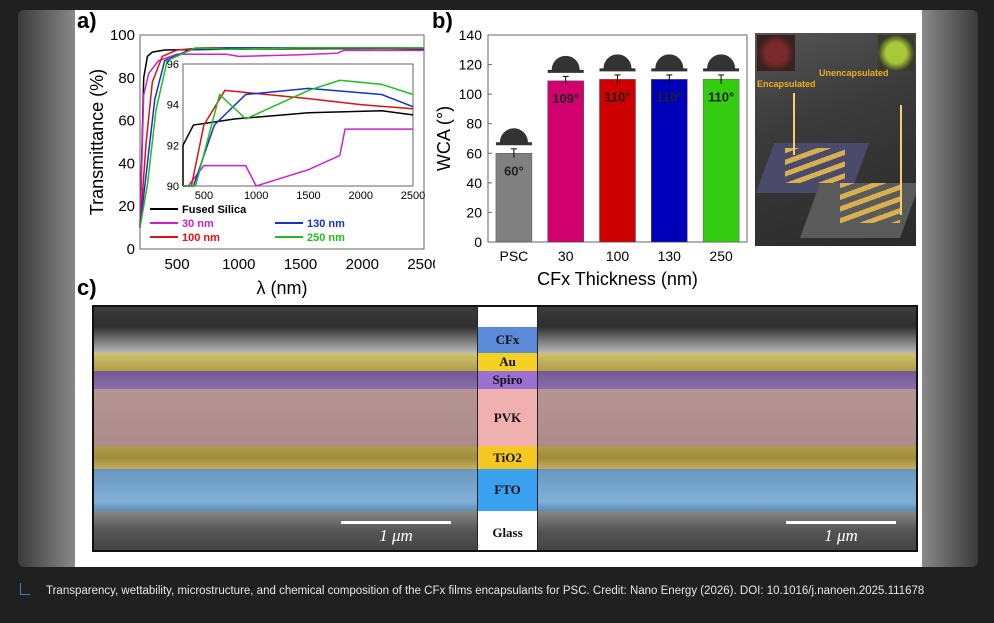  Describe the element at coordinates (214, 210) in the screenshot. I see `legend-label: Fused Silica` at that location.